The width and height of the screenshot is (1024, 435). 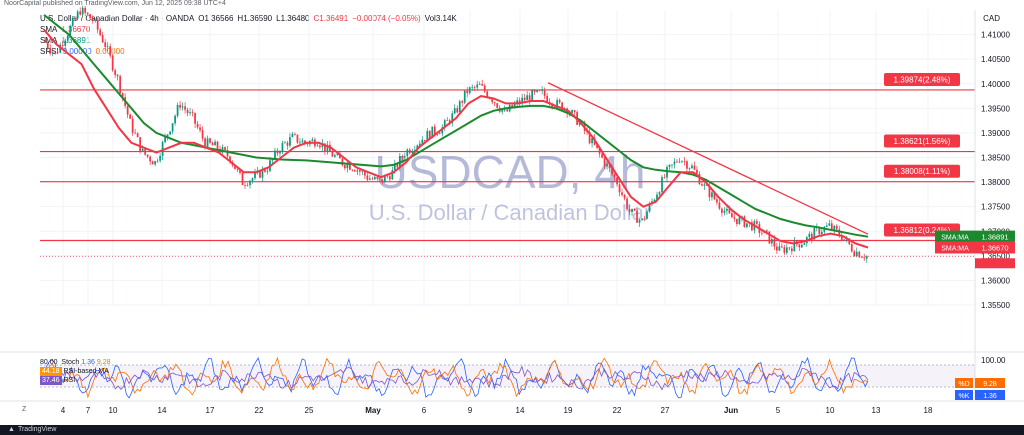 I want to click on zoom-label: Z, so click(x=24, y=409).